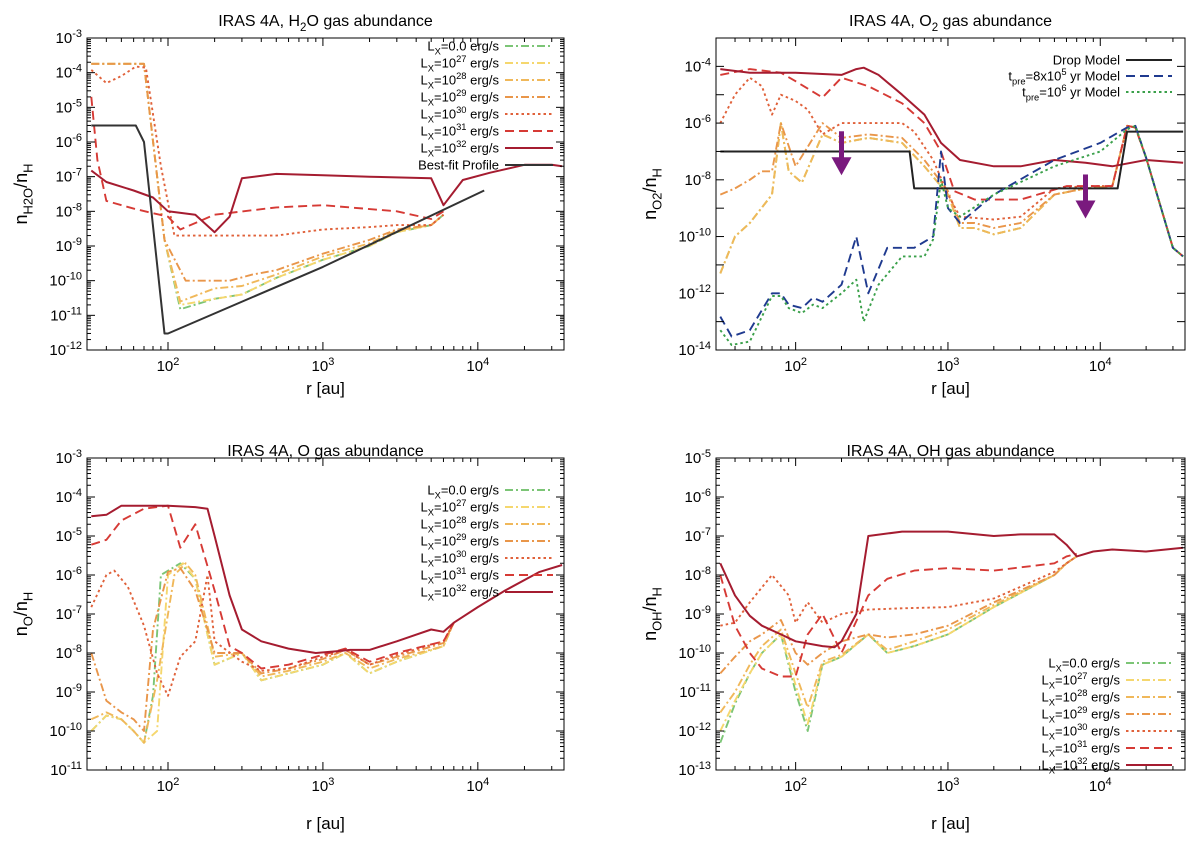 The height and width of the screenshot is (842, 1200). I want to click on y-axis-label: nH2O/nH, so click(23, 193).